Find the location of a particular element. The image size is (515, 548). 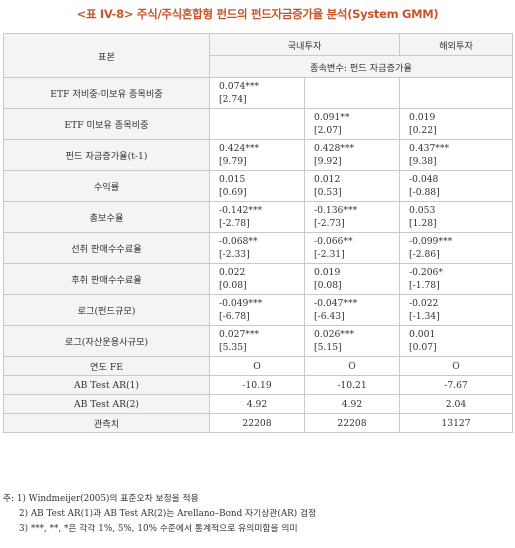

cell: 0.428*** [9.92] is located at coordinates (352, 155).